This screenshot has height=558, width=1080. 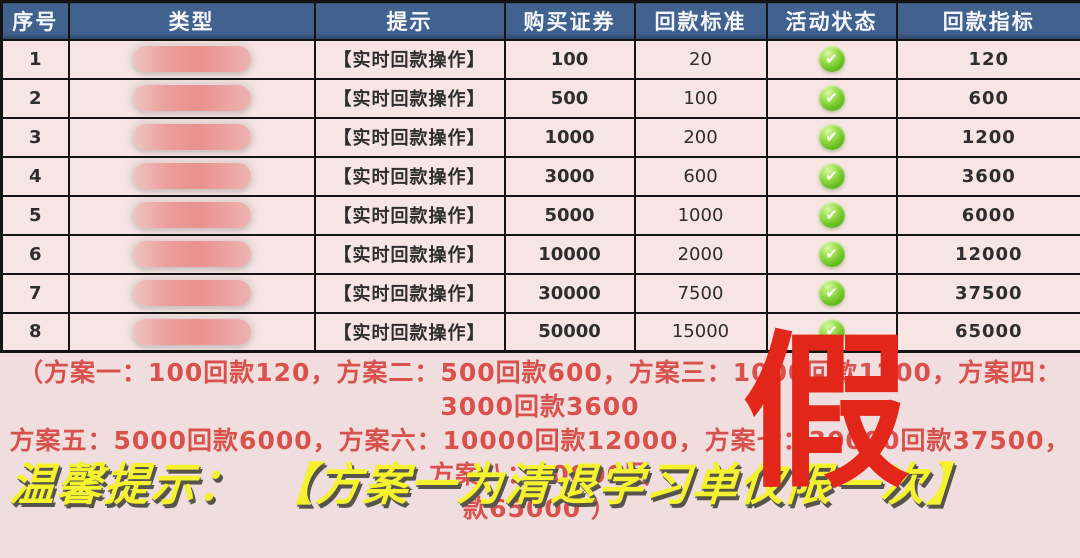 I want to click on cell-buy-amount: 100, so click(x=569, y=59).